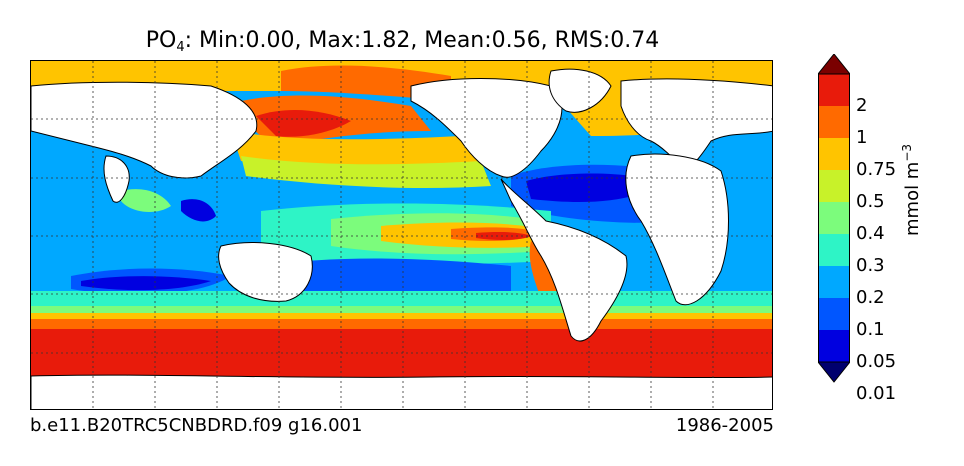  Describe the element at coordinates (876, 361) in the screenshot. I see `colorbar-tick-label: 0.05` at that location.